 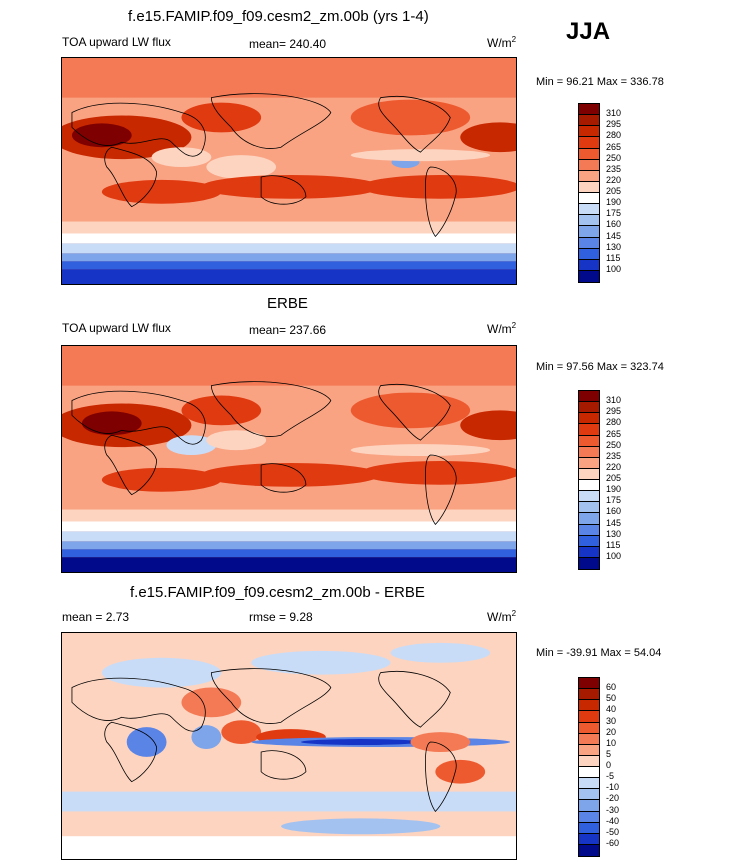 I want to click on colorbar-tick-label: -40, so click(x=613, y=820).